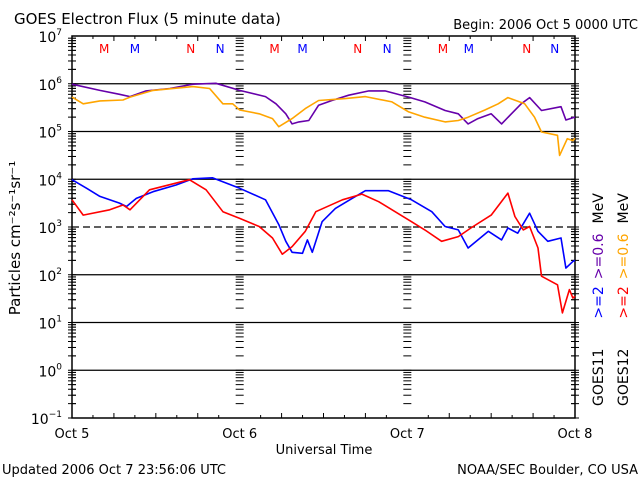 The height and width of the screenshot is (480, 640). I want to click on legend-column-goes11: GOES11 >=2 >=0.6 MeV, so click(599, 299).